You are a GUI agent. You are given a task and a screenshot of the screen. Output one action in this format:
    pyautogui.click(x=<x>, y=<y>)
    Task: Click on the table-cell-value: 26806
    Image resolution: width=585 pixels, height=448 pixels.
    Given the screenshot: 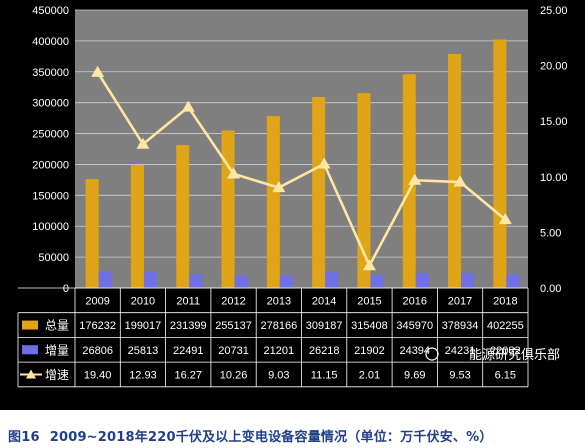 What is the action you would take?
    pyautogui.click(x=97, y=351)
    